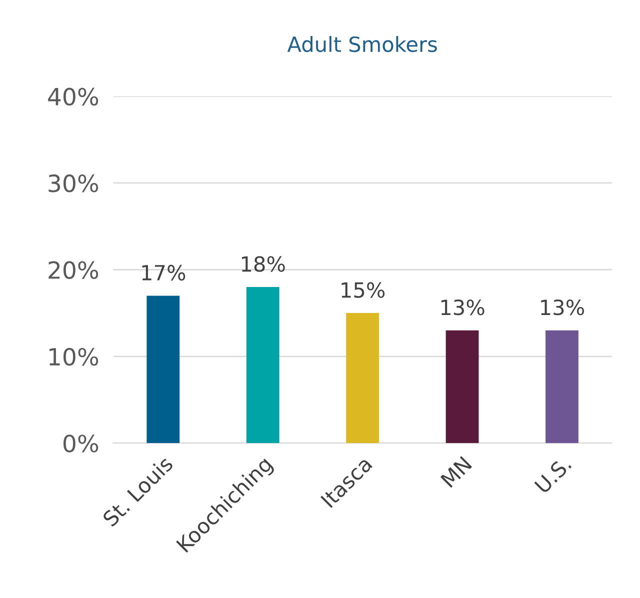  Describe the element at coordinates (263, 264) in the screenshot. I see `data-label: 18%` at that location.